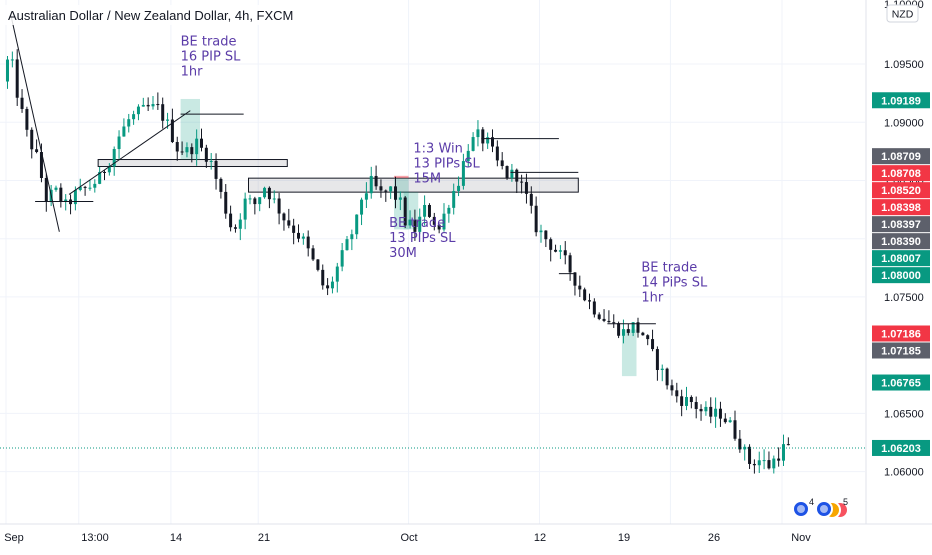 This screenshot has height=555, width=932. I want to click on trade-annotation: BE trade 16 PIP SL 1hr, so click(211, 56).